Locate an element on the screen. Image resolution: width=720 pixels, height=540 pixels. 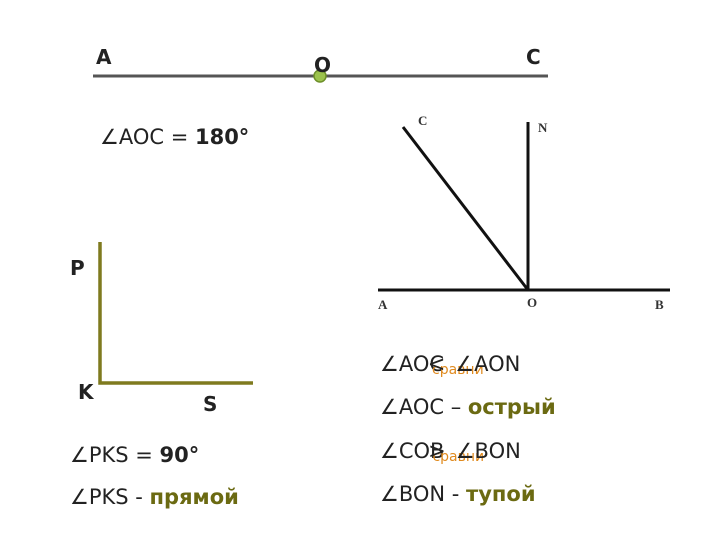
angle-kind: ∠AOC – острый is located at coordinates (468, 407).